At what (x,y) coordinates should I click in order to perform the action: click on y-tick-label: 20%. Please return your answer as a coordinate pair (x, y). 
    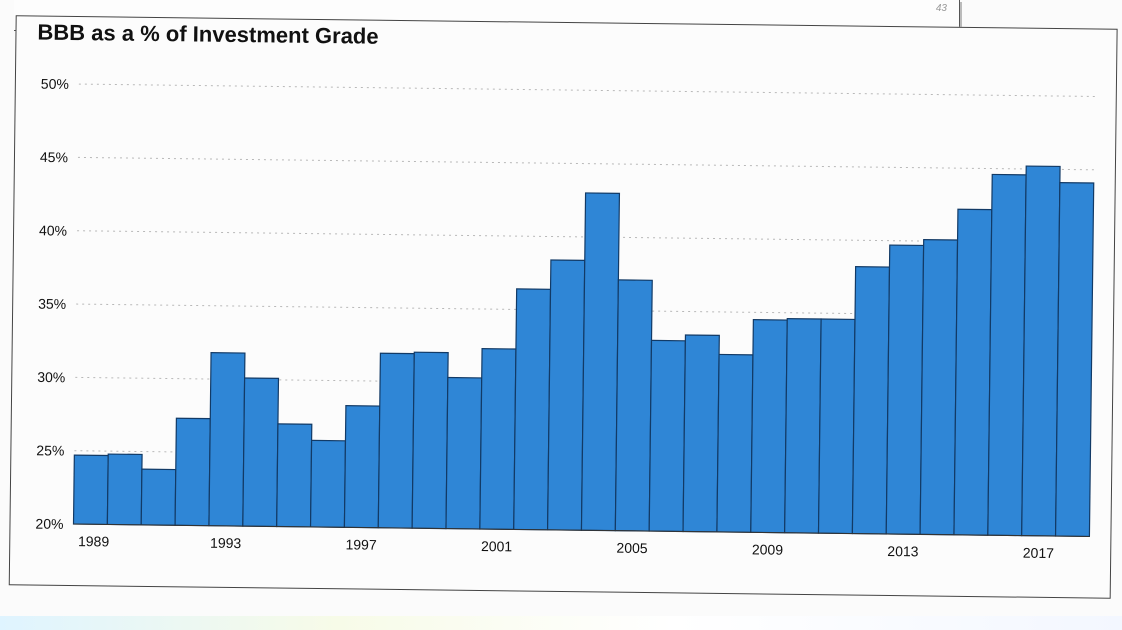
    Looking at the image, I should click on (49, 524).